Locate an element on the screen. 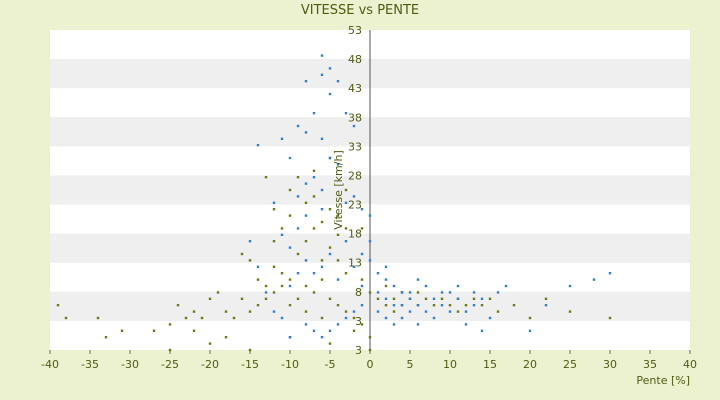  y-tick-label: 18 is located at coordinates (355, 234).